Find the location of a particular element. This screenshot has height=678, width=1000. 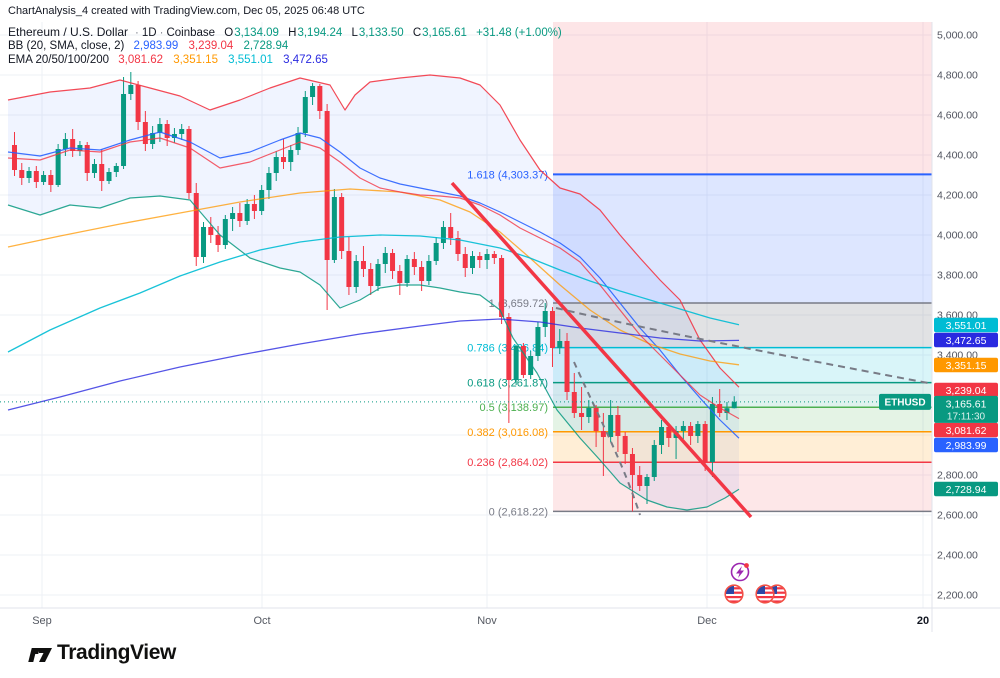

ema-100-line is located at coordinates (373, 293).